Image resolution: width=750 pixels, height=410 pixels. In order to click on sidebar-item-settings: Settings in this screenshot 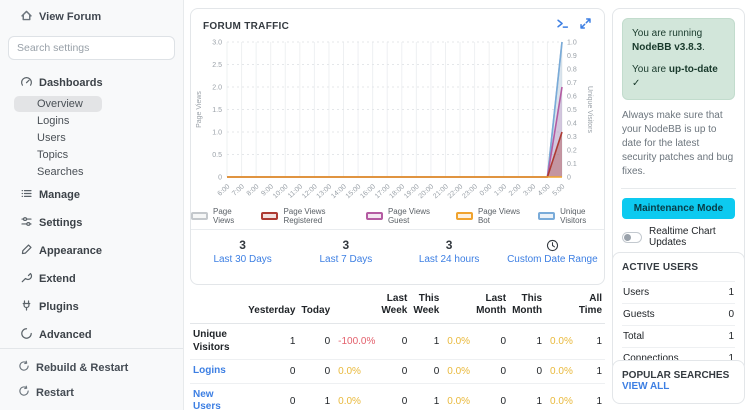, I will do `click(91, 223)`.